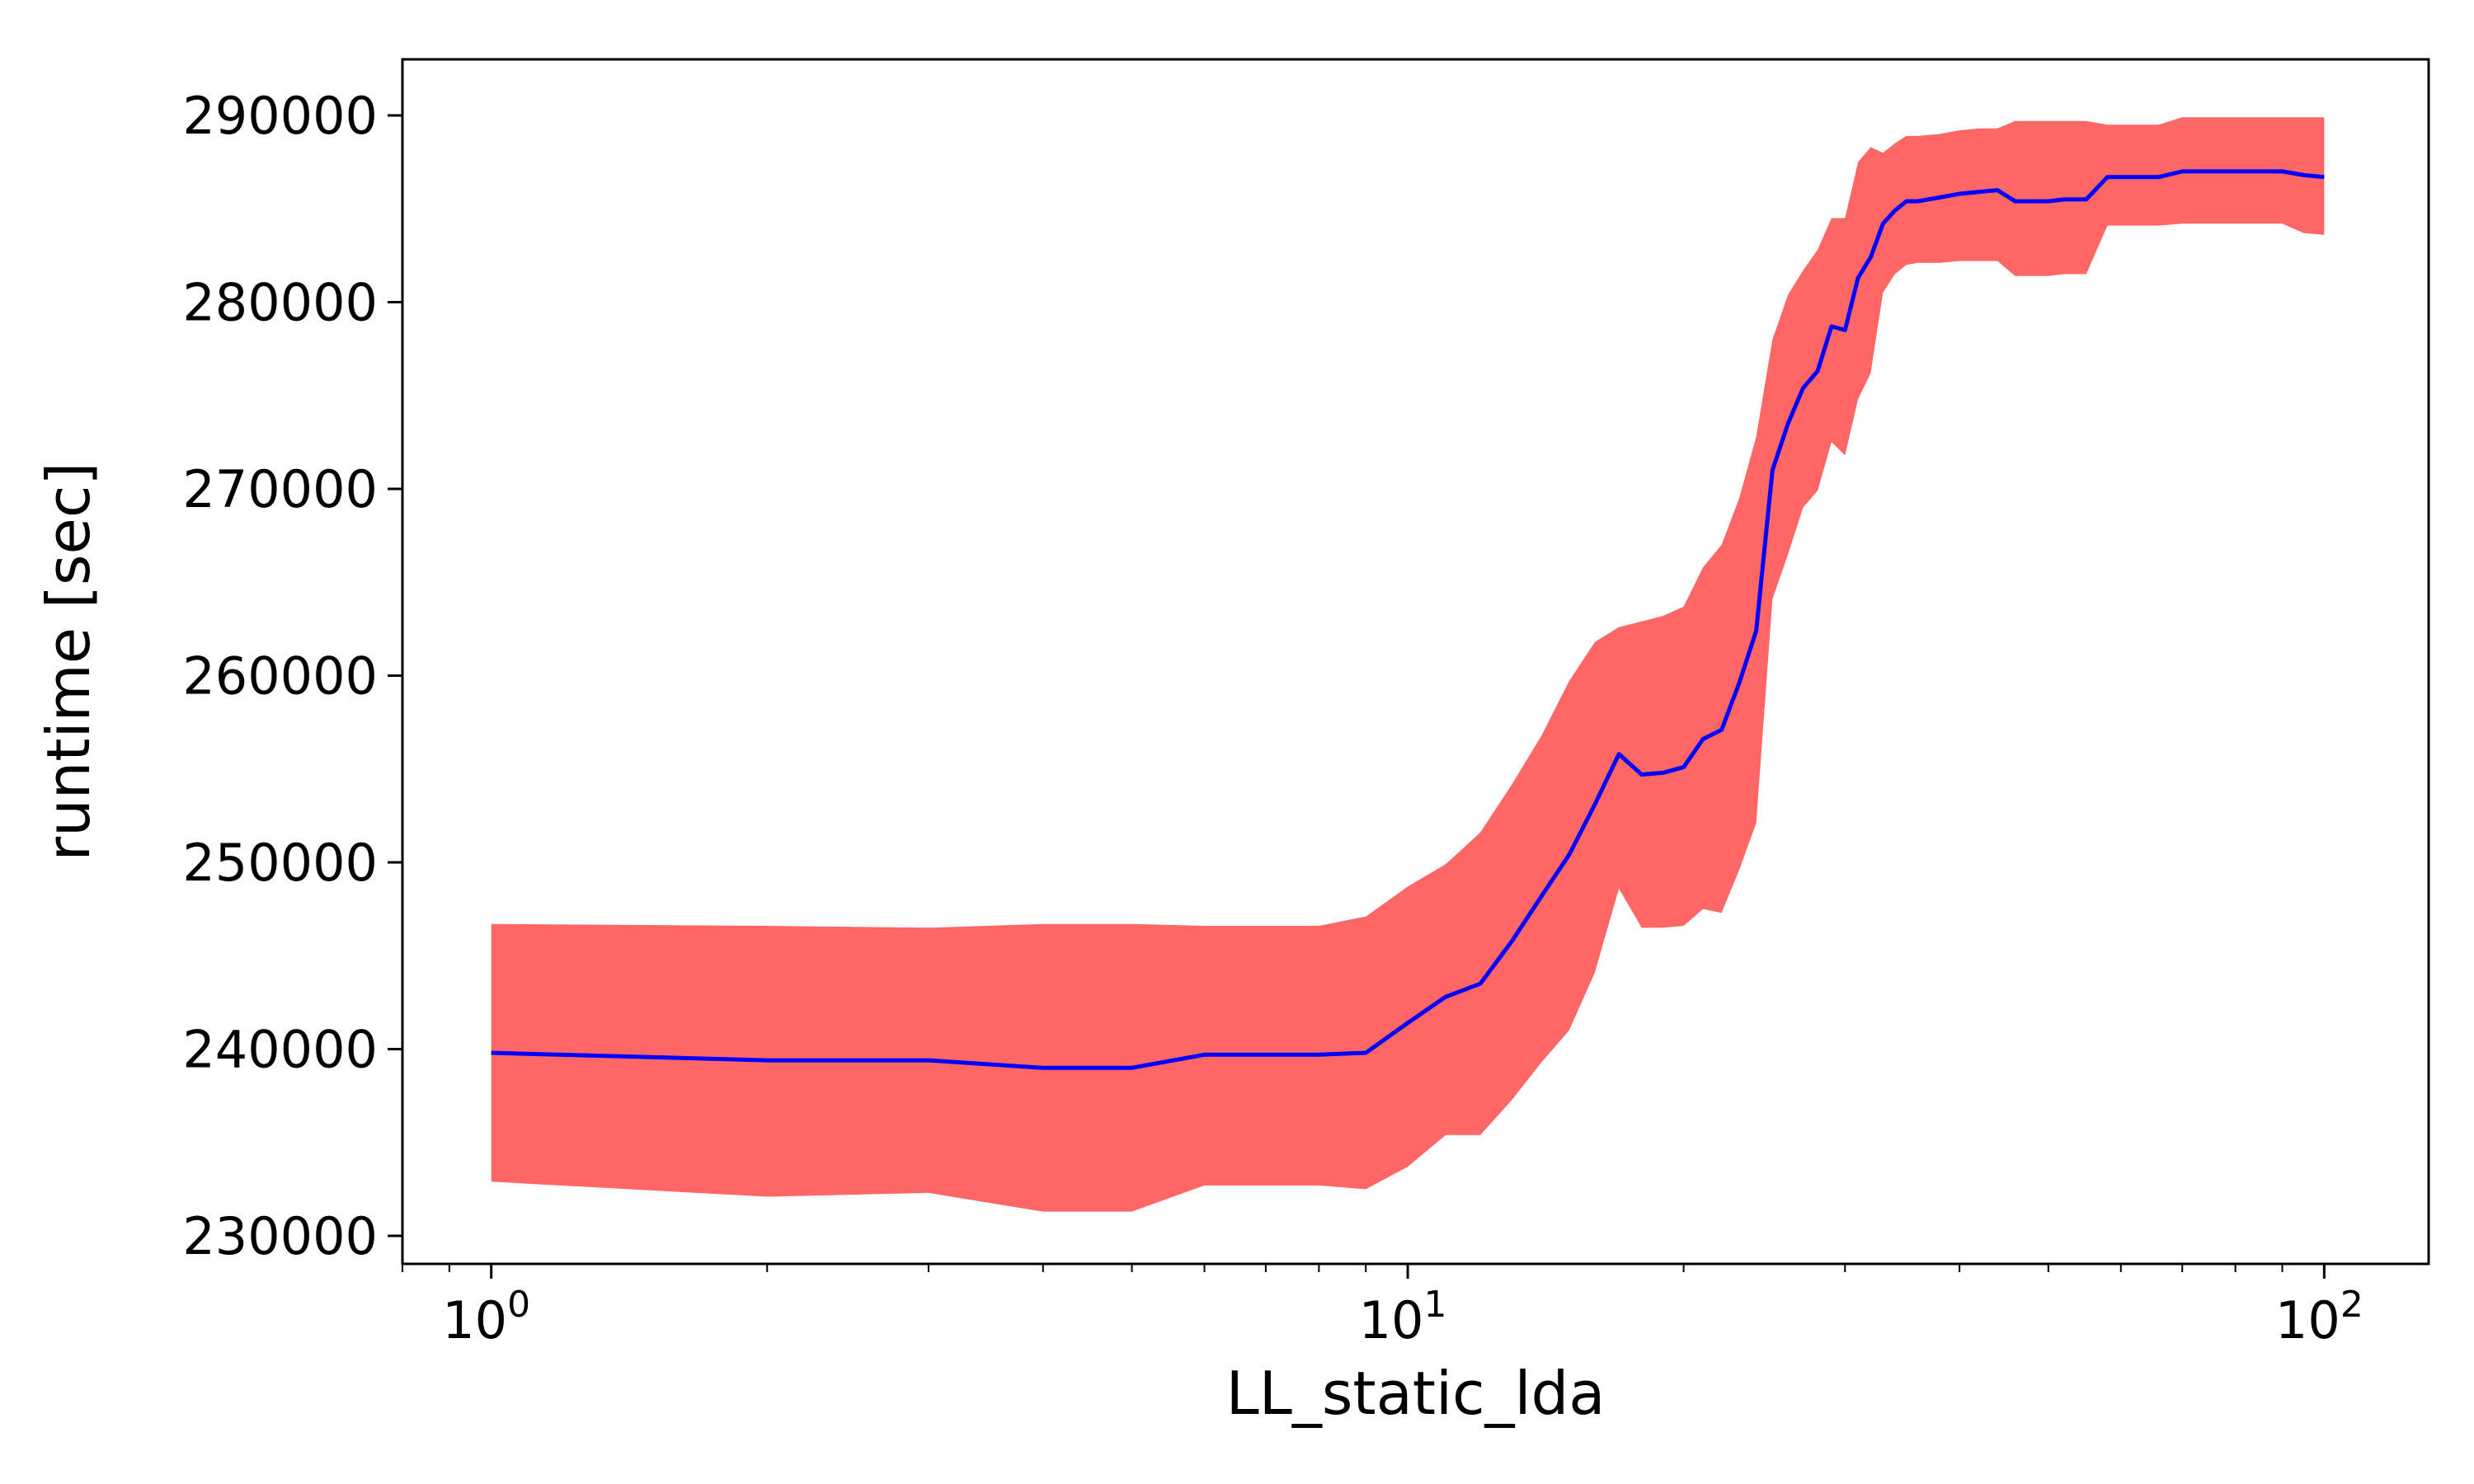 This screenshot has width=2474, height=1484. I want to click on x-tick-label: 101, so click(1403, 1317).